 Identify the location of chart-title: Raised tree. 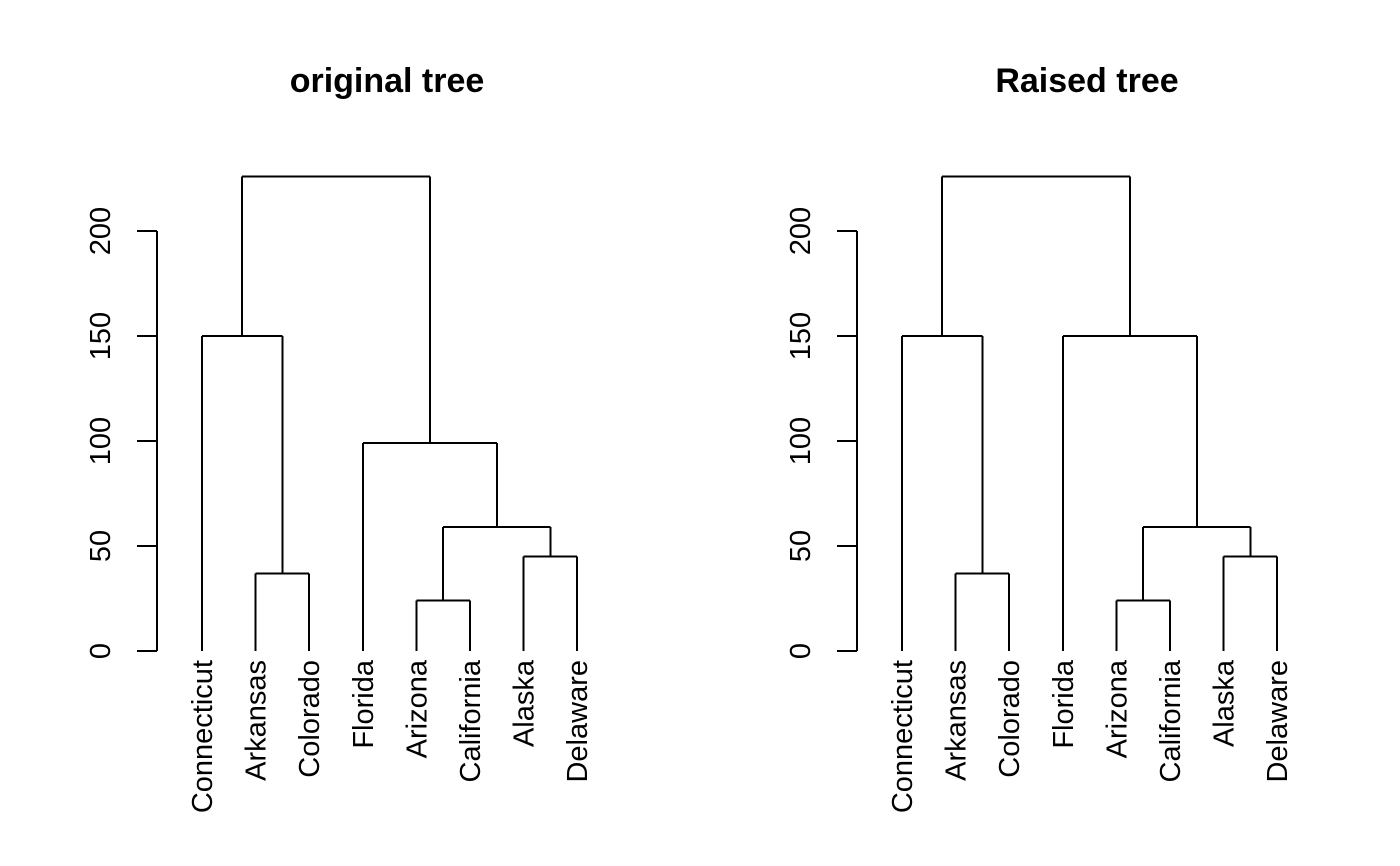
(1086, 81).